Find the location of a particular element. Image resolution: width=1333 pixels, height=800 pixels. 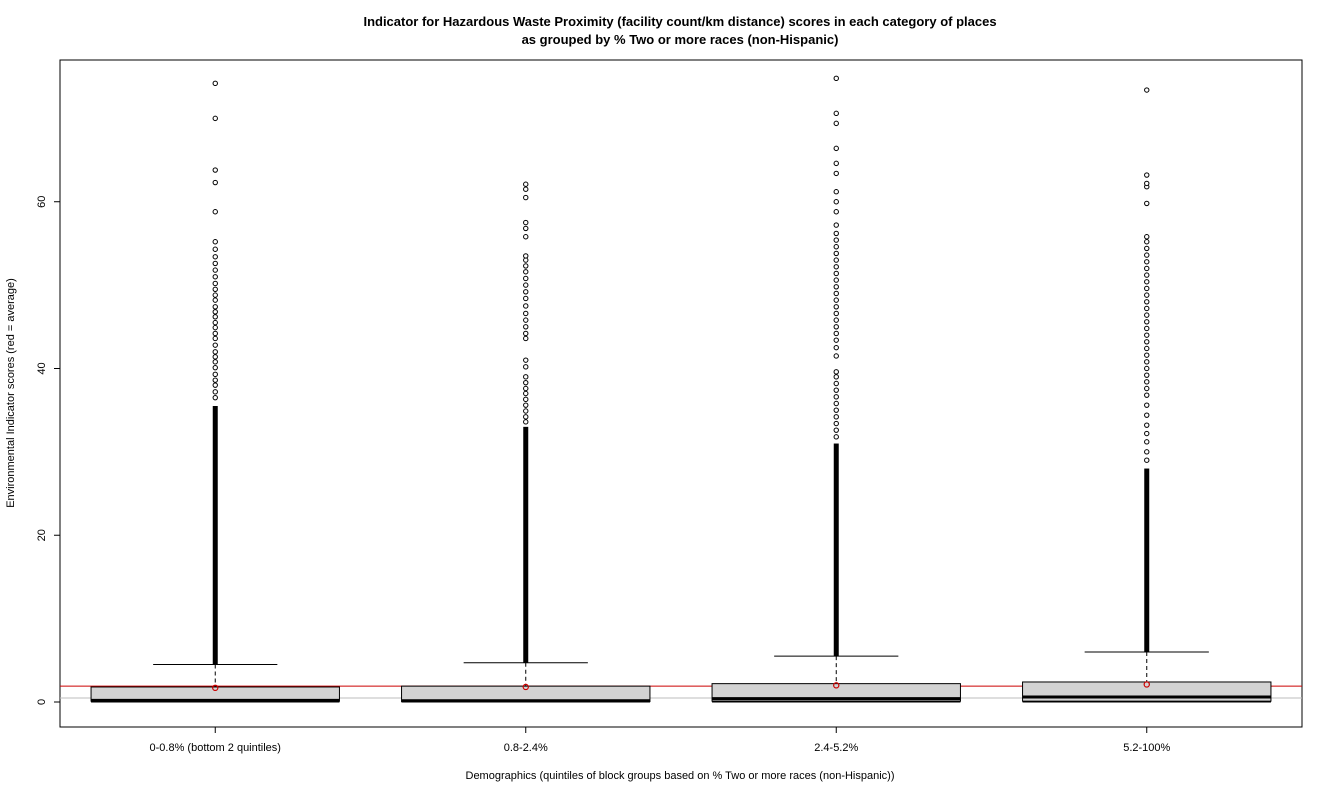

x-tick-label: 0.8-2.4% is located at coordinates (526, 748).